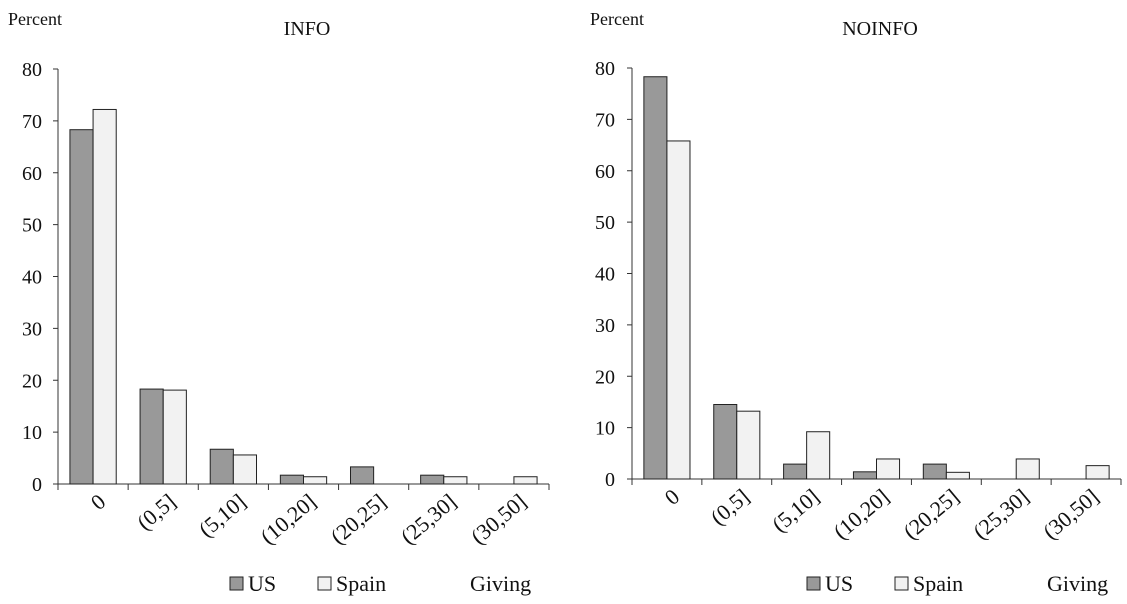 The height and width of the screenshot is (604, 1127). Describe the element at coordinates (307, 29) in the screenshot. I see `chart-title: INFO` at that location.